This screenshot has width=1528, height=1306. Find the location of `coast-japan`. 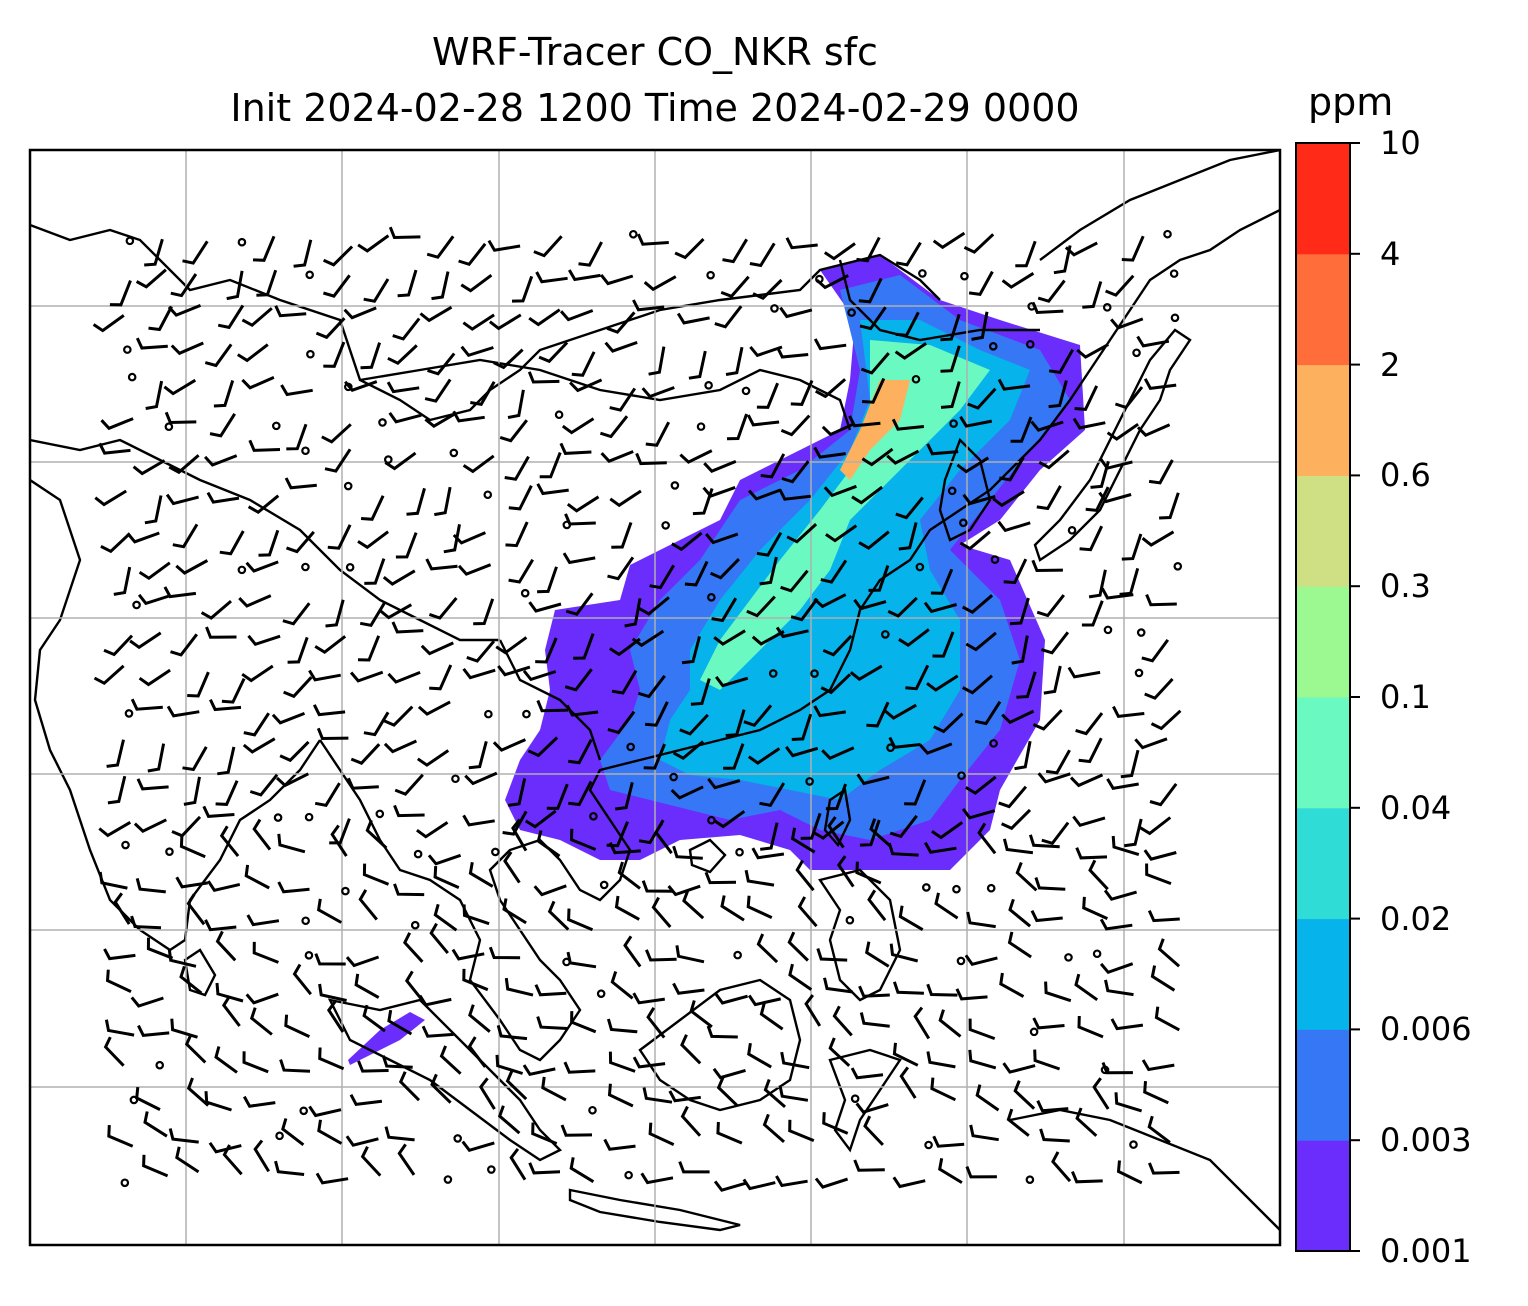

coast-japan is located at coordinates (1112, 445).